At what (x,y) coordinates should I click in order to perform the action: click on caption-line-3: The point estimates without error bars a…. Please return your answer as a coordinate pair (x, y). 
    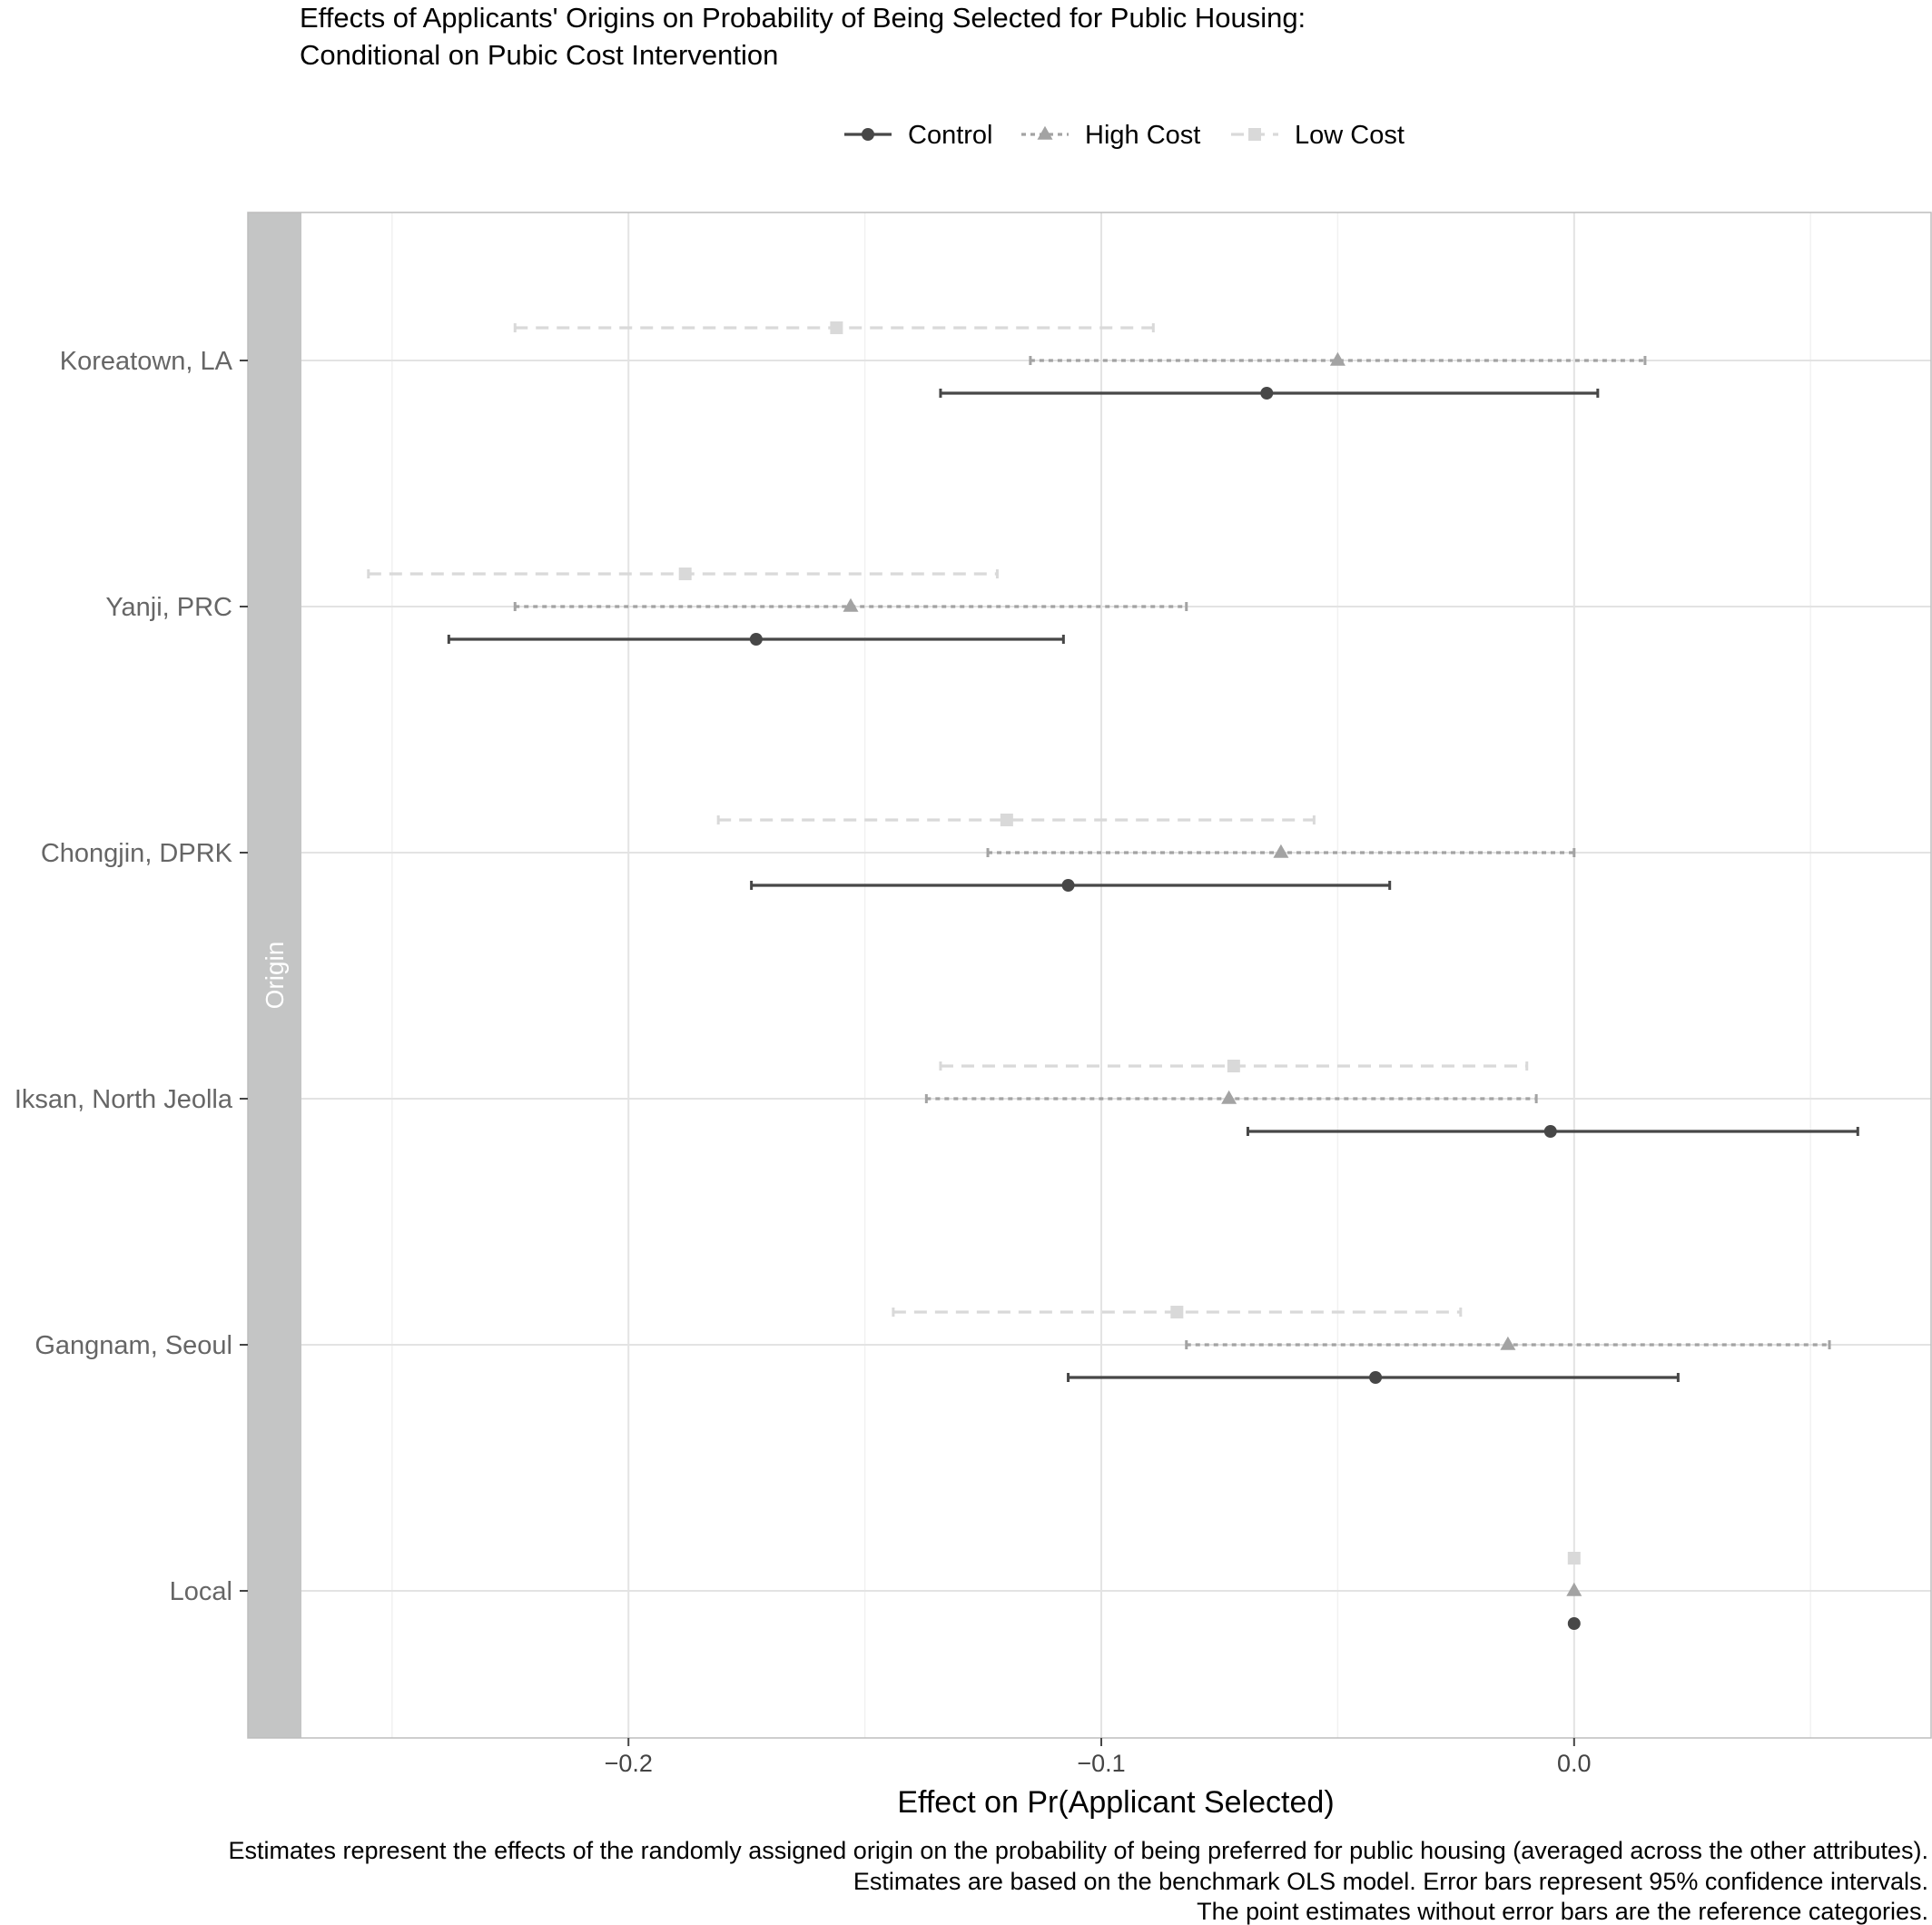
    Looking at the image, I should click on (1563, 1911).